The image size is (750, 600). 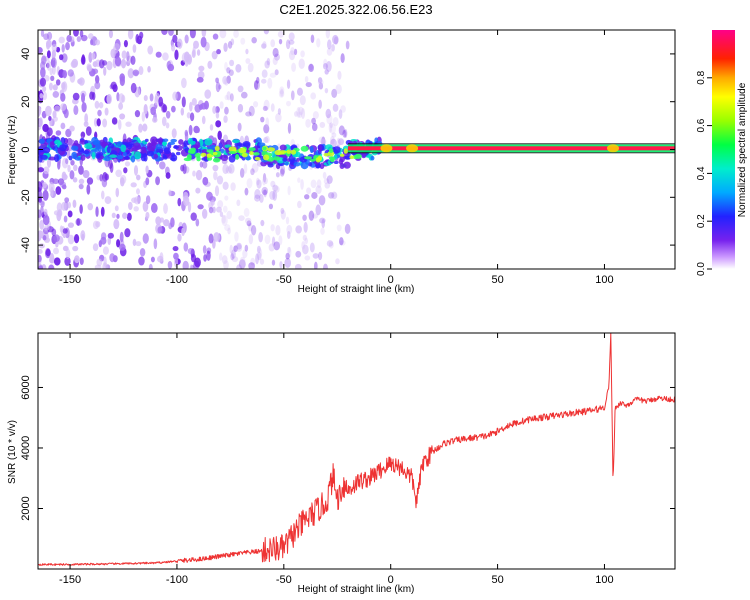 What do you see at coordinates (701, 173) in the screenshot?
I see `colorbar-tick-label: 0.4` at bounding box center [701, 173].